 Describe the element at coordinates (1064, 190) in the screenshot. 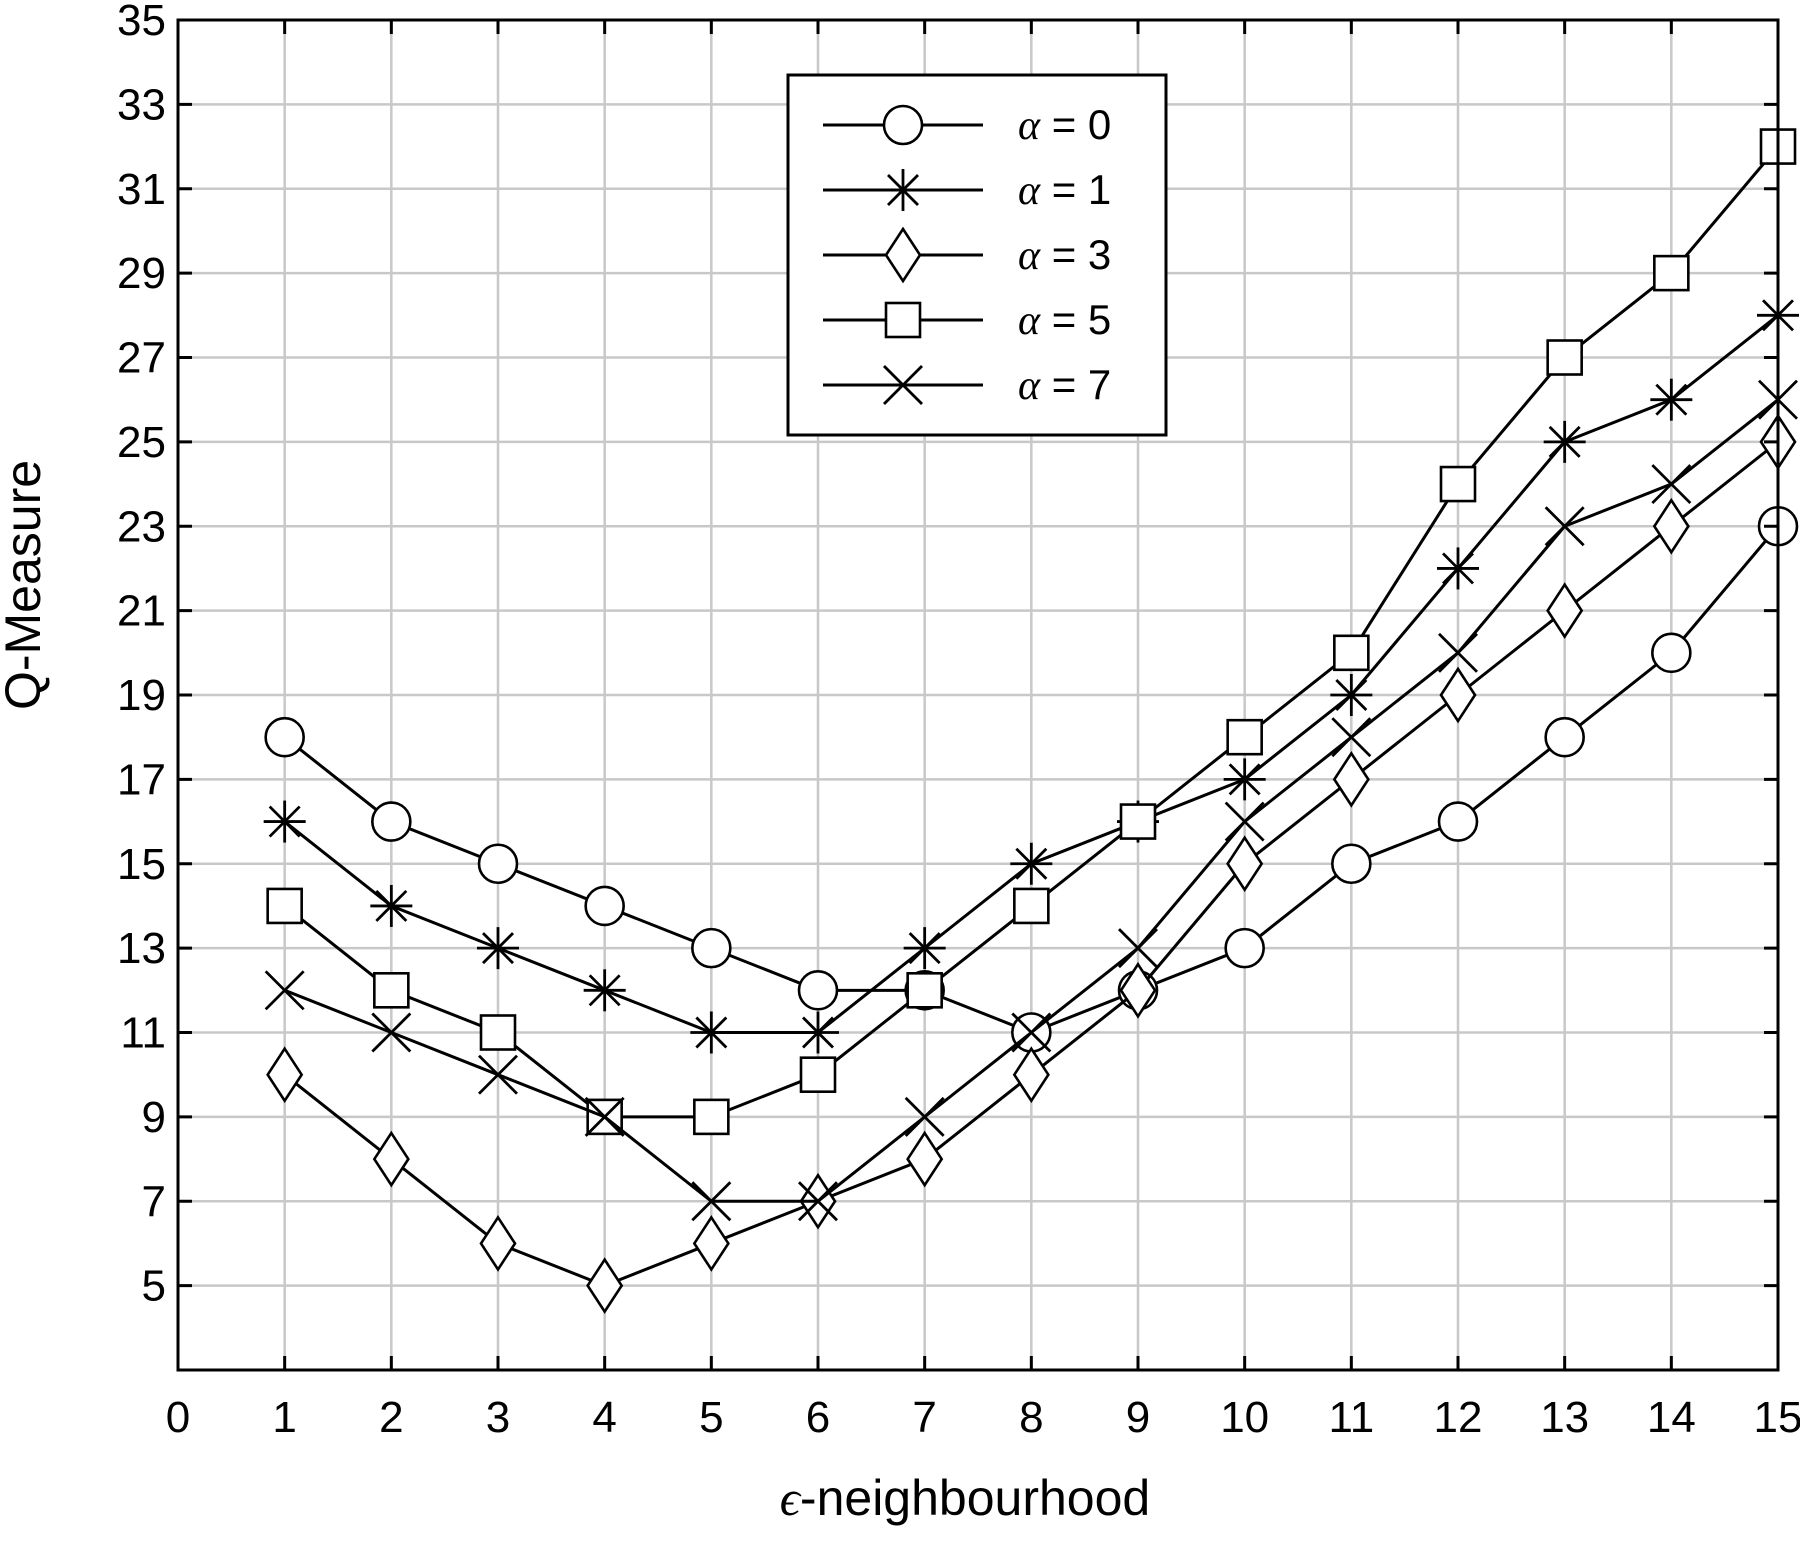

I see `legend-label: α = 1` at that location.